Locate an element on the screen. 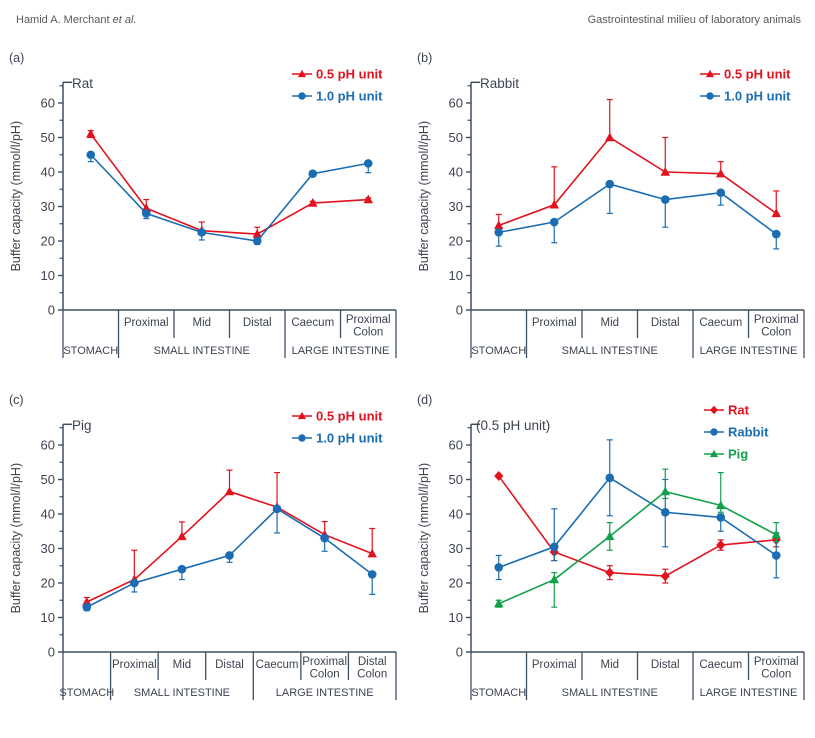 Image resolution: width=815 pixels, height=738 pixels. chart-title: Rabbit is located at coordinates (499, 83).